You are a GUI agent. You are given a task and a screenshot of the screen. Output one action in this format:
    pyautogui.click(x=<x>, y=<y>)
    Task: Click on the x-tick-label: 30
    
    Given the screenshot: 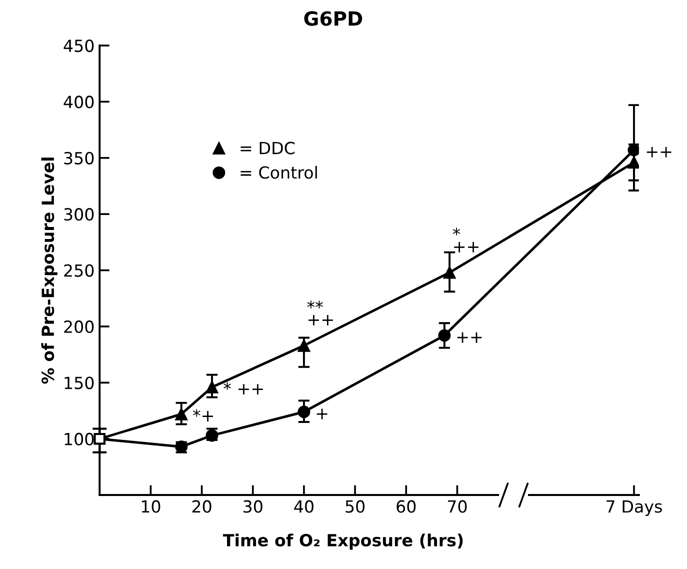 What is the action you would take?
    pyautogui.click(x=253, y=506)
    